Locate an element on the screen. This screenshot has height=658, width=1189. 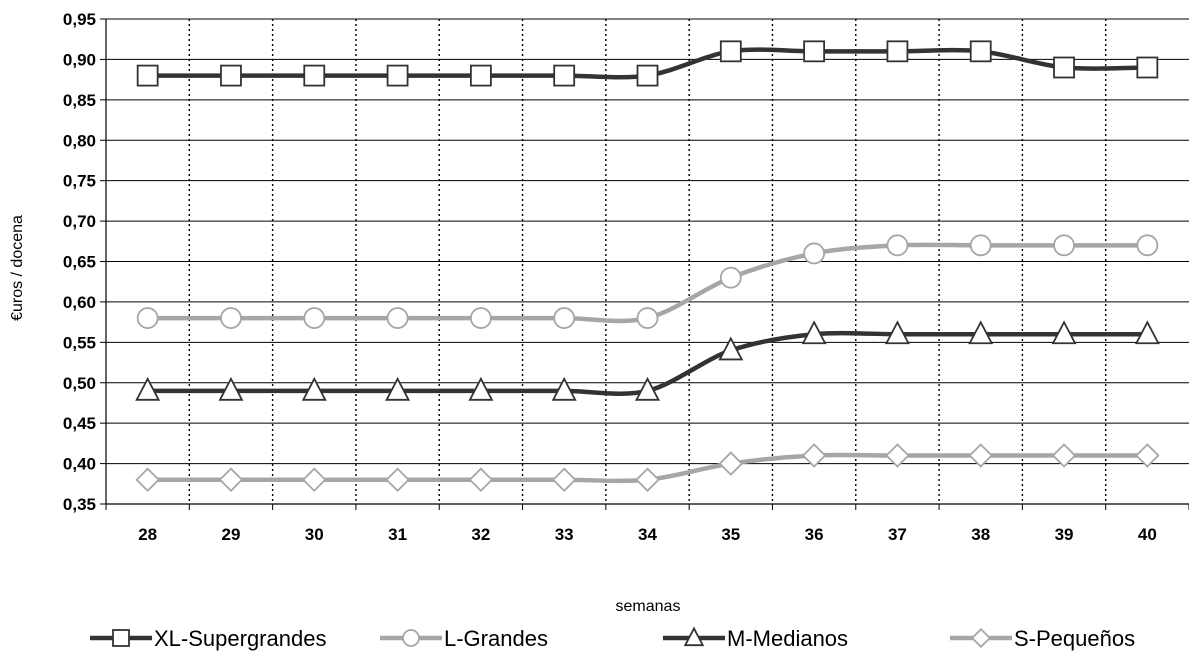
legend-item: L-Grandes is located at coordinates (464, 638).